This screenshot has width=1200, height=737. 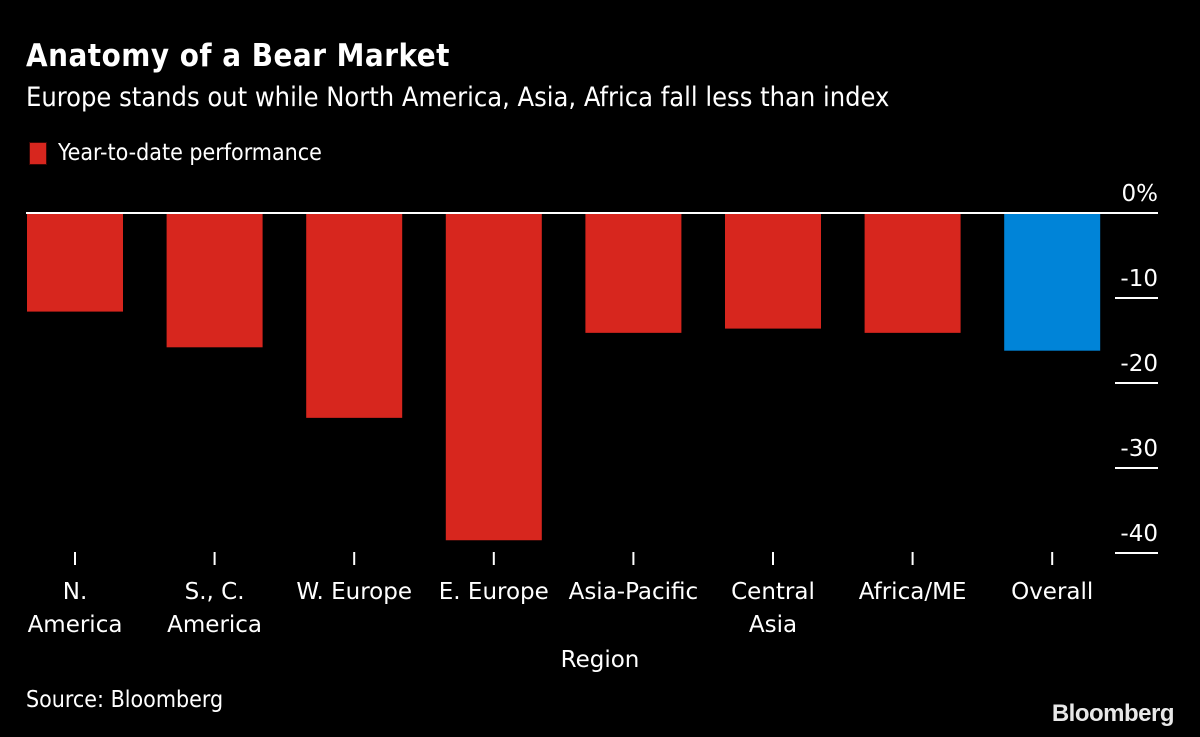 What do you see at coordinates (1139, 449) in the screenshot?
I see `y-tick-label: -30` at bounding box center [1139, 449].